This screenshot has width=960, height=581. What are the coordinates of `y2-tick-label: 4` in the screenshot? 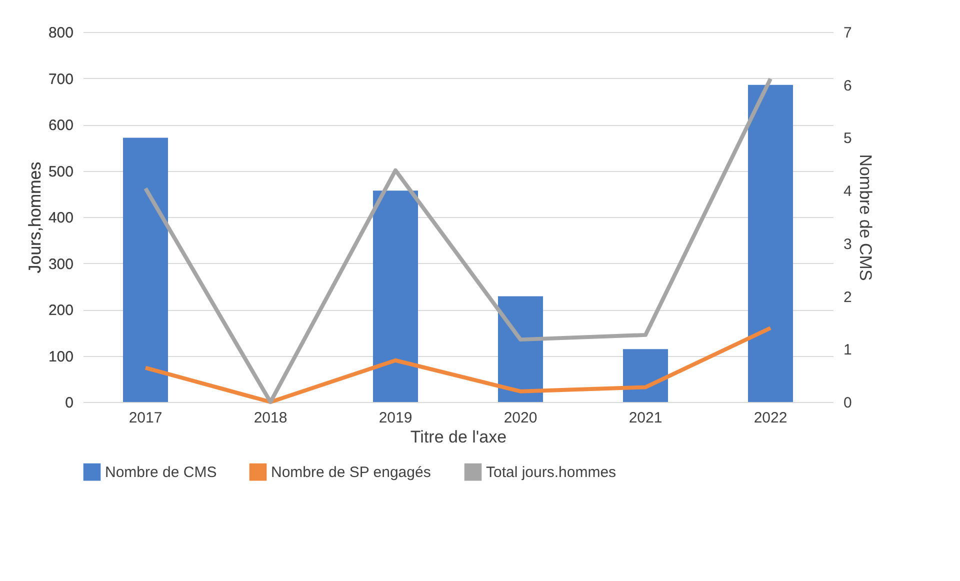 It's located at (848, 191).